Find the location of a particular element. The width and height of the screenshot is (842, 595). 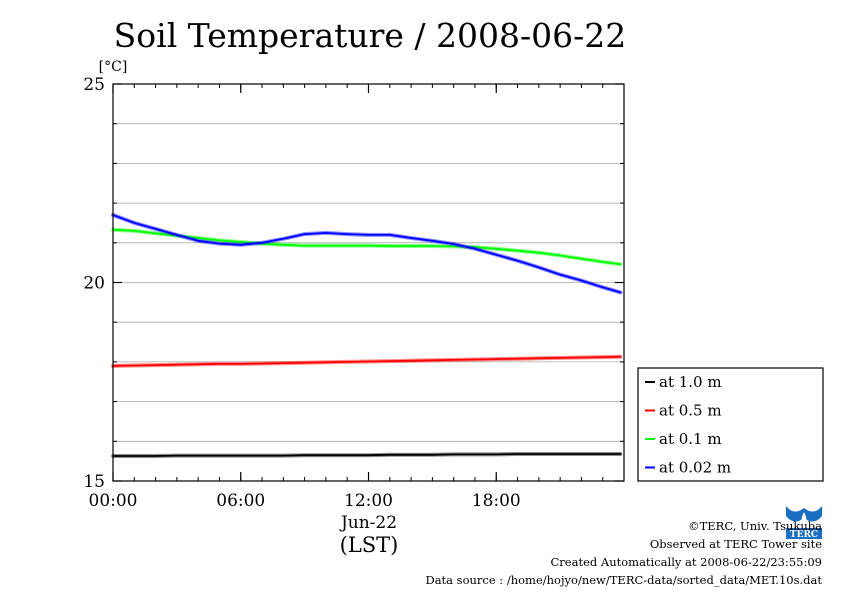

terc-logo-icon: TERC is located at coordinates (804, 521).